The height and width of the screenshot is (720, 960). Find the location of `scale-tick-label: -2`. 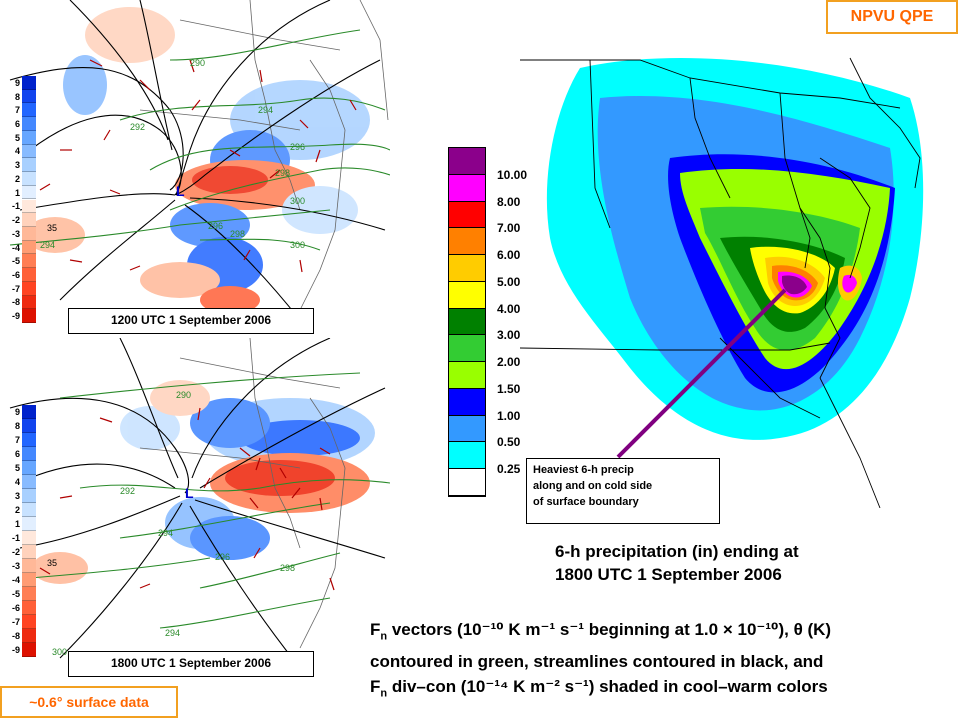

scale-tick-label: -2 is located at coordinates (15, 552).